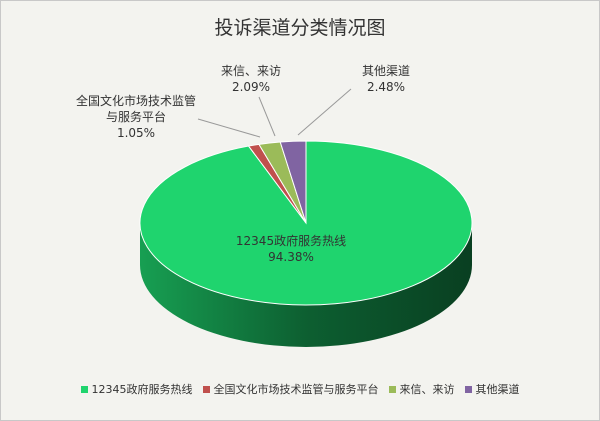  What do you see at coordinates (300, 28) in the screenshot?
I see `chart-title: 投诉渠道分类情况图` at bounding box center [300, 28].